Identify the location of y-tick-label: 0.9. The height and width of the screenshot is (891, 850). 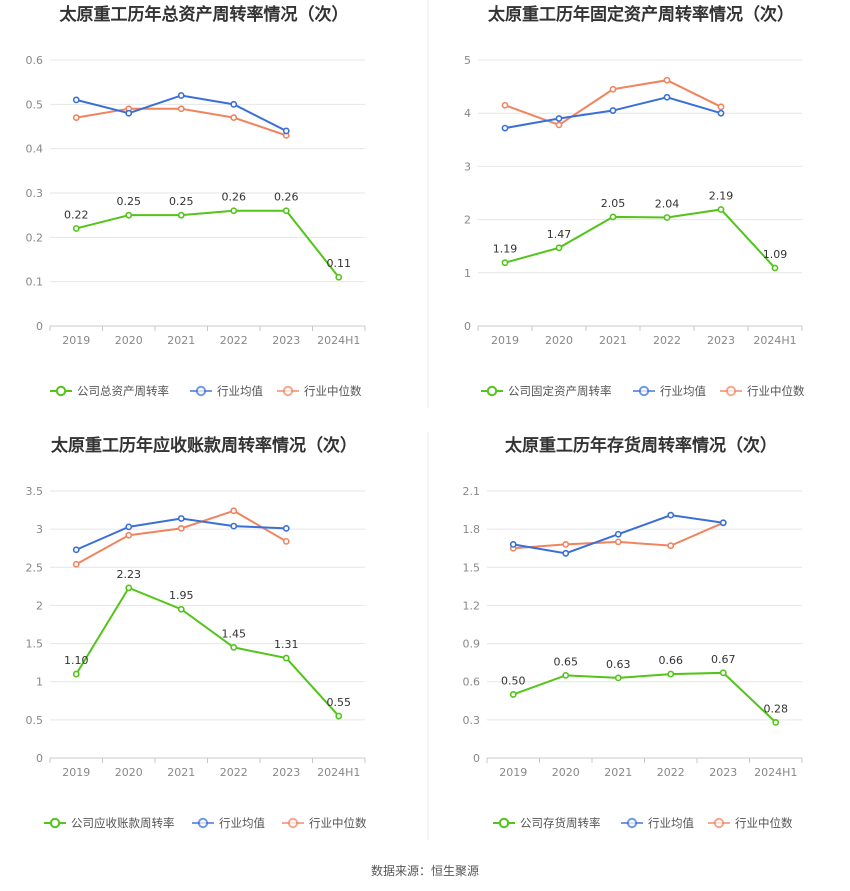
(472, 644).